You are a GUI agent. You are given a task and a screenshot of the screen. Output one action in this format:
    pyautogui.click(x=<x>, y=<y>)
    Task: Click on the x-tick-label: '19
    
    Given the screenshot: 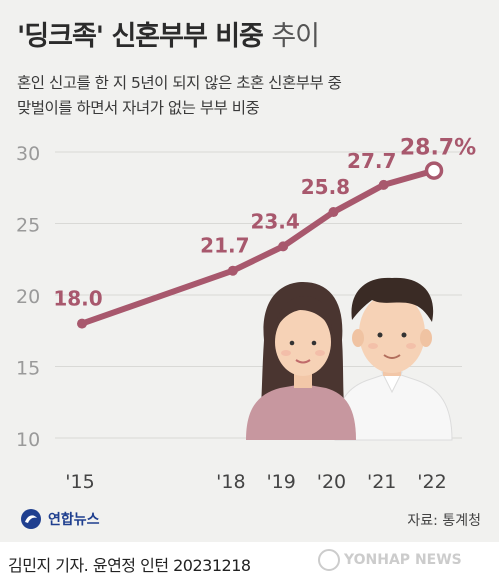 What is the action you would take?
    pyautogui.click(x=280, y=482)
    